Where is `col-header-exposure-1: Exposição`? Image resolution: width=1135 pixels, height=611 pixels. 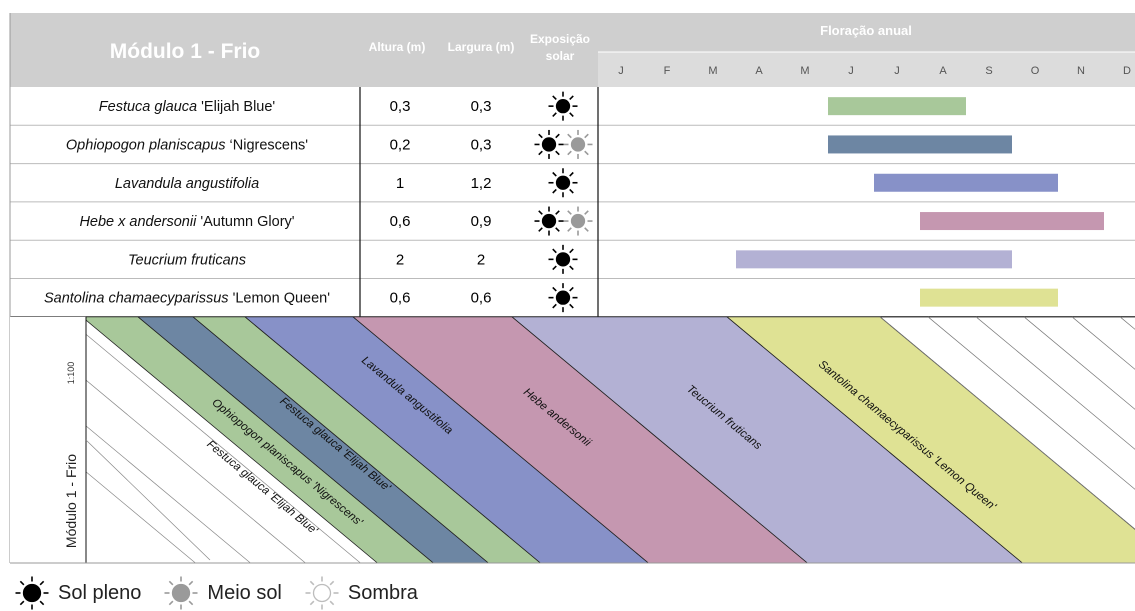
col-header-exposure-1: Exposição is located at coordinates (560, 39).